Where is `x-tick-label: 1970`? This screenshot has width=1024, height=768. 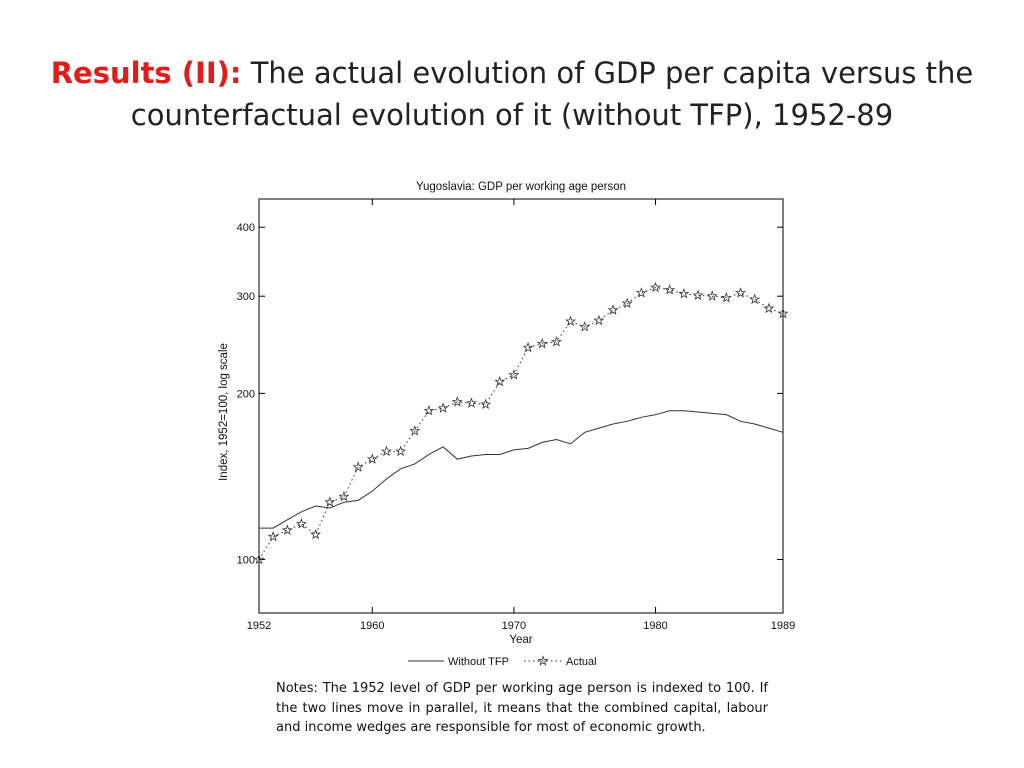
x-tick-label: 1970 is located at coordinates (514, 626).